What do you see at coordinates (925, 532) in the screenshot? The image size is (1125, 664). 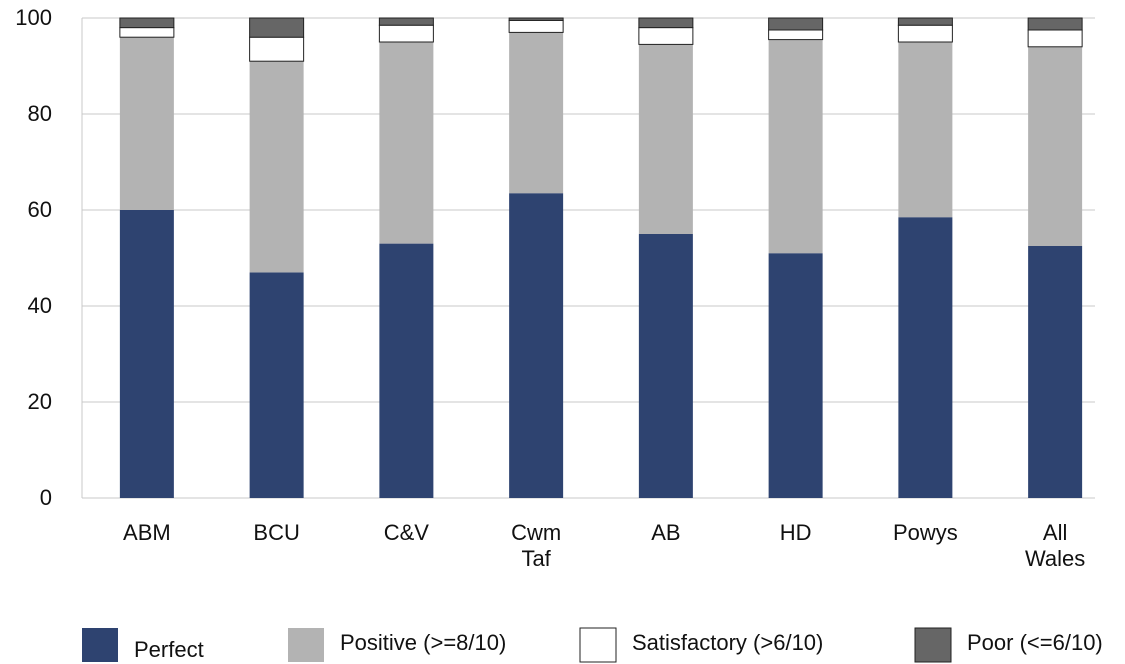 I see `x-tick-label: Powys` at bounding box center [925, 532].